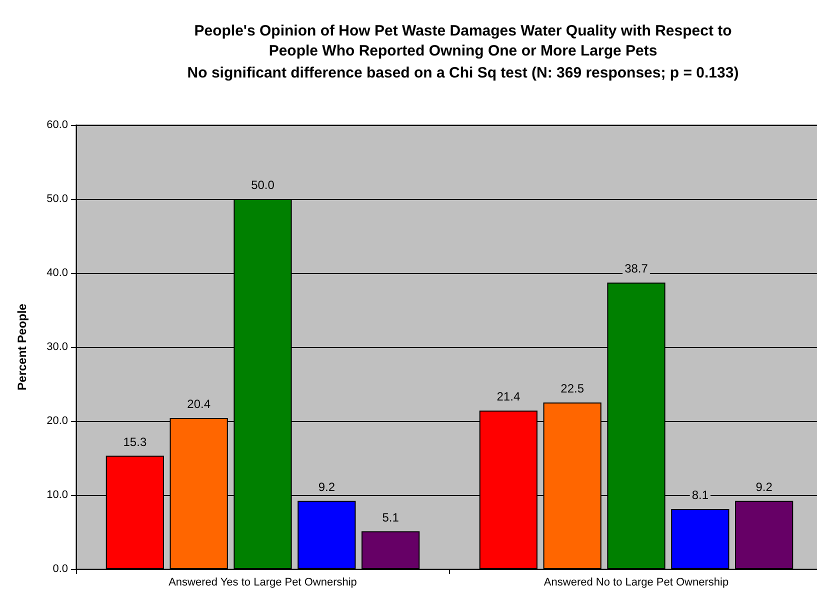 Image resolution: width=817 pixels, height=600 pixels. What do you see at coordinates (22, 346) in the screenshot?
I see `y-axis-title: Percent People` at bounding box center [22, 346].